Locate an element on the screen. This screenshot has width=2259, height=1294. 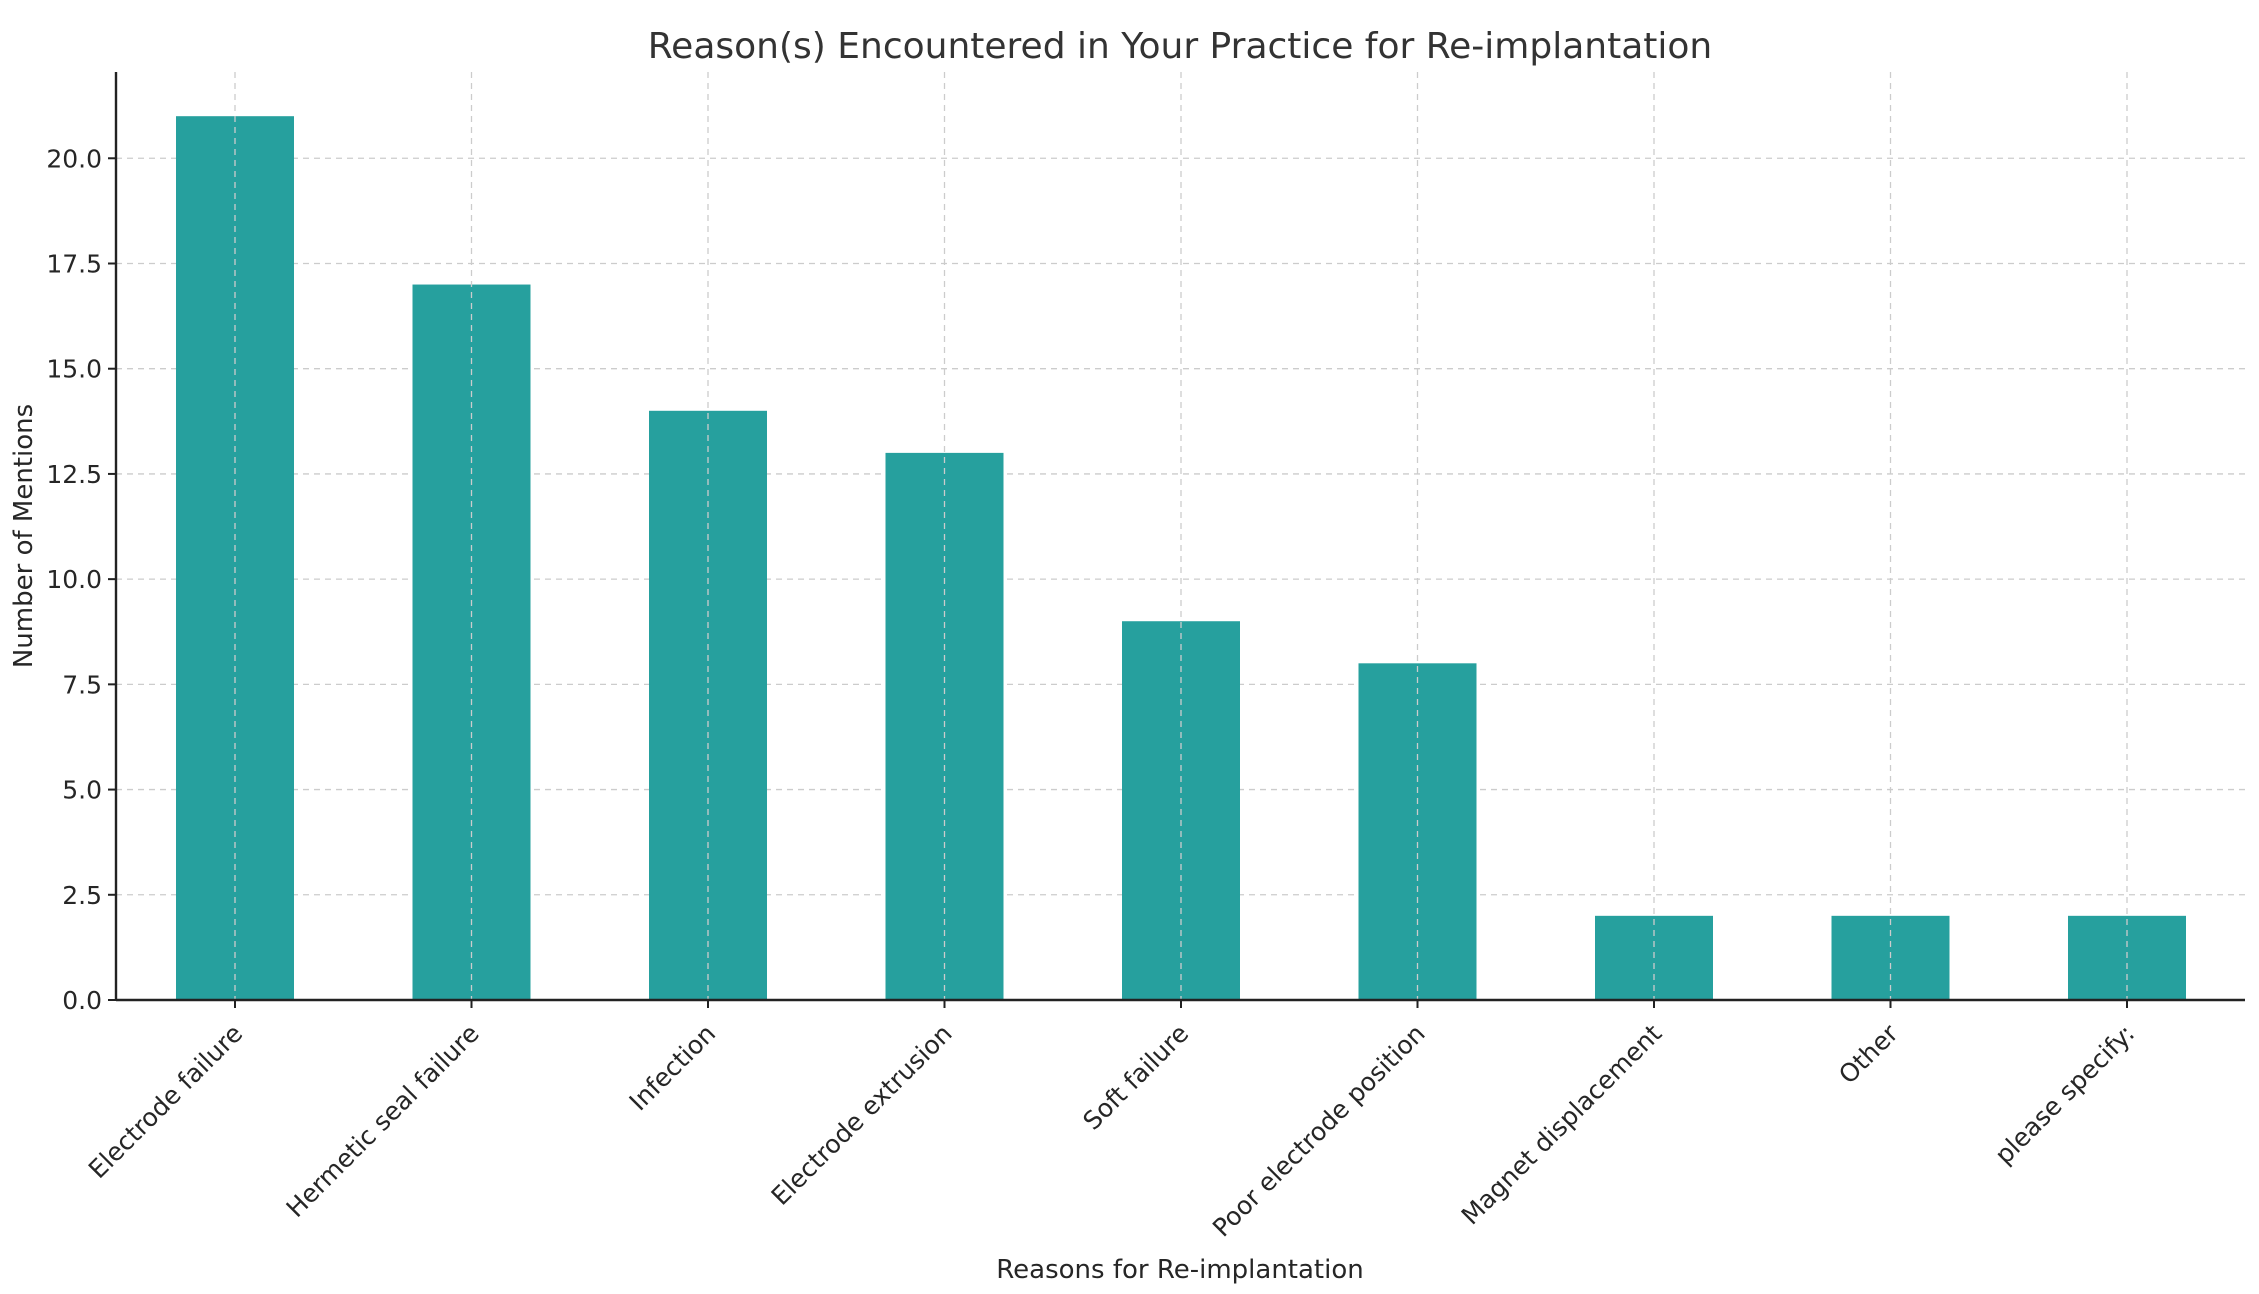
y-tick-label: 17.5 is located at coordinates (74, 263).